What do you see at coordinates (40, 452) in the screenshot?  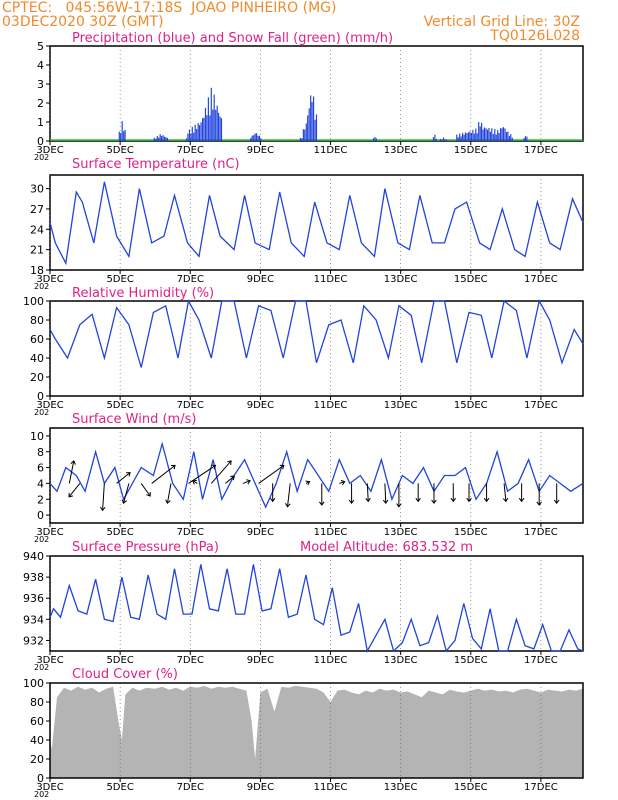 I see `wind-ytick-label: 8` at bounding box center [40, 452].